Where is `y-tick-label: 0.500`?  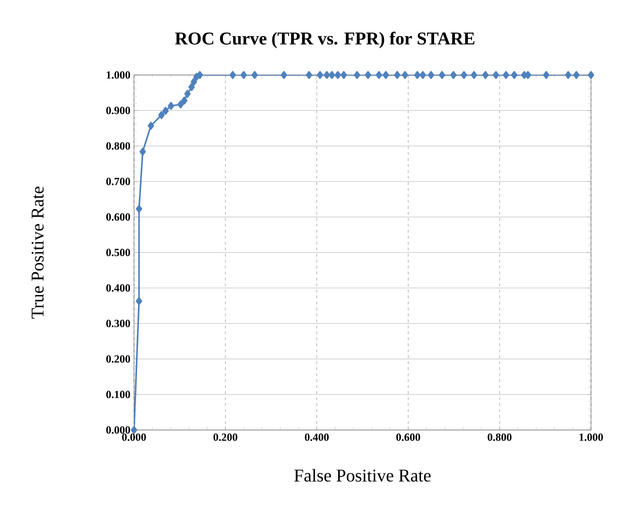
y-tick-label: 0.500 is located at coordinates (118, 252).